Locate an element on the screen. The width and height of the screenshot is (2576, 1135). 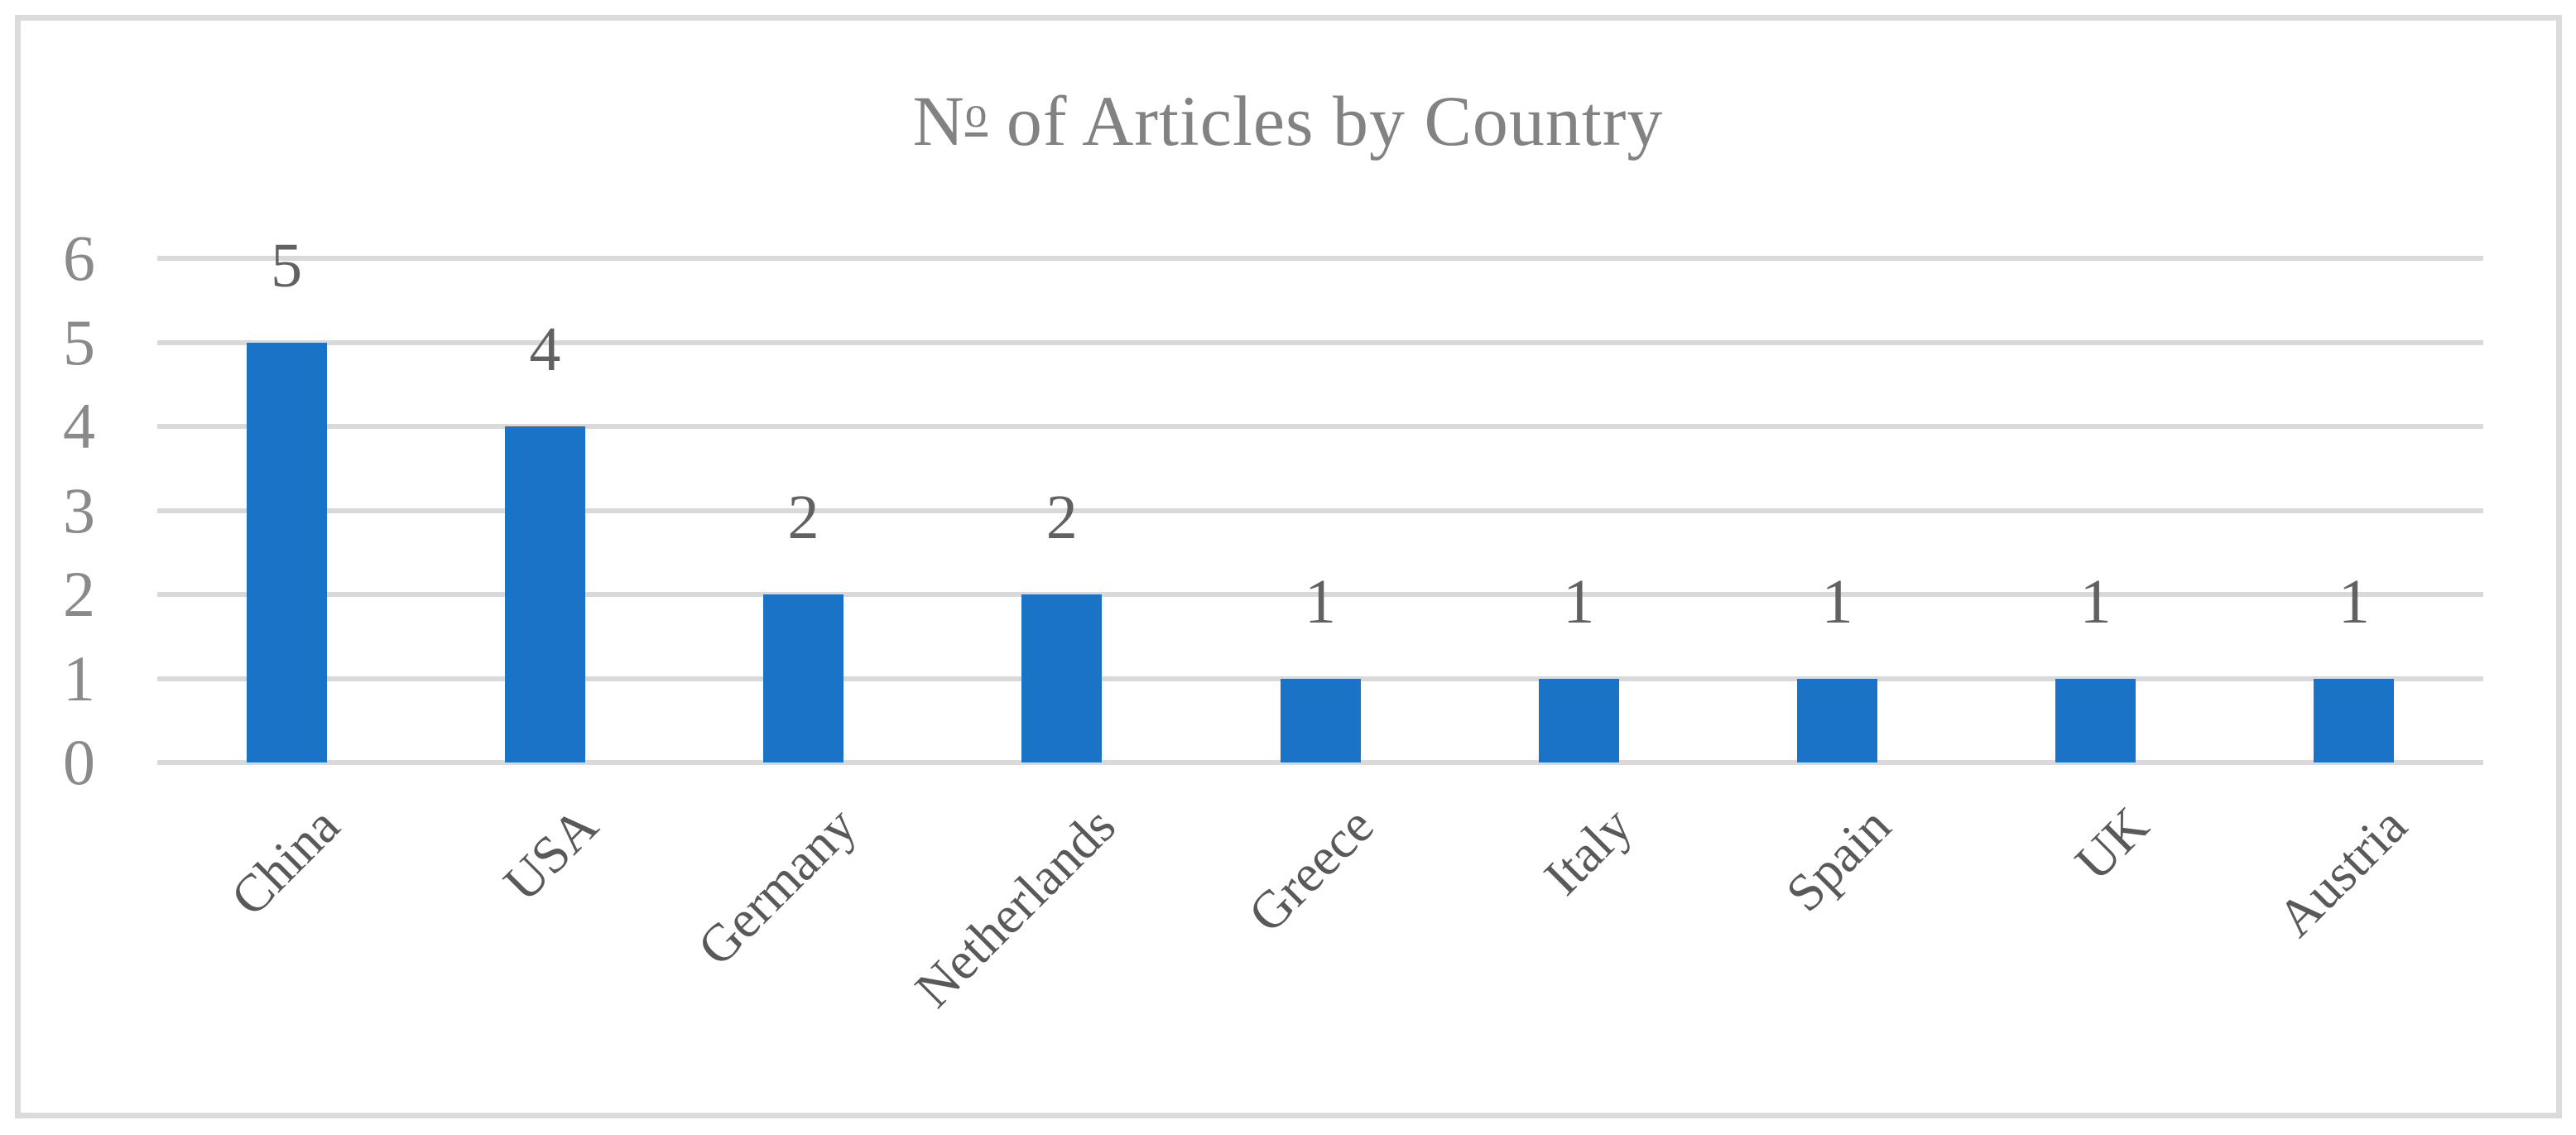
y-axis-label-1: 1 is located at coordinates (79, 678).